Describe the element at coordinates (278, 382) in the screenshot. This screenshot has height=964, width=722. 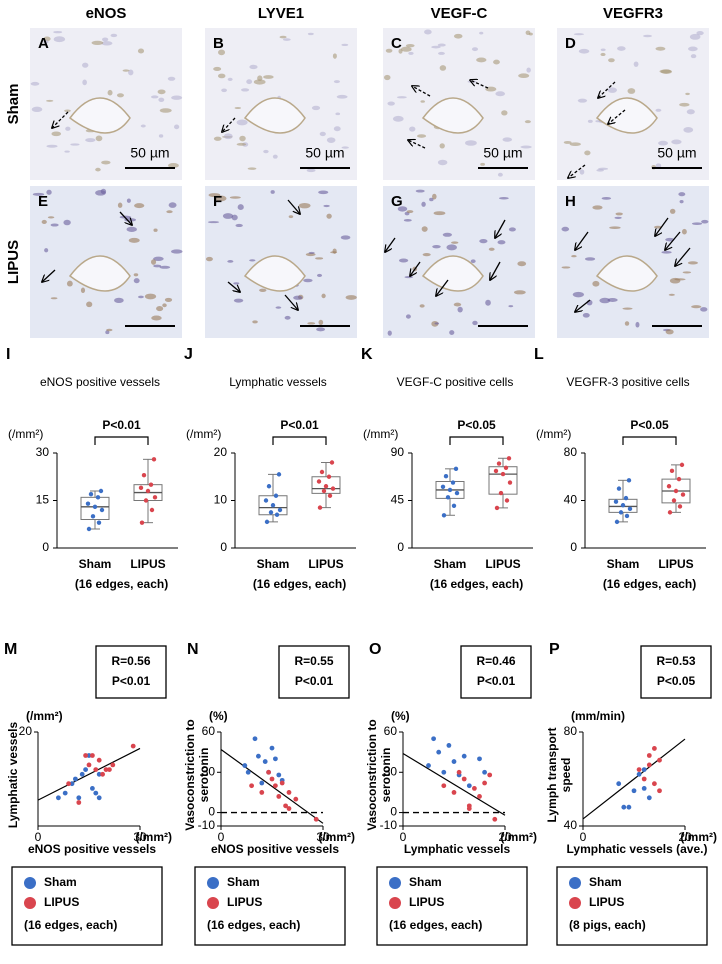
I see `chart-title: Lymphatic vessels` at that location.